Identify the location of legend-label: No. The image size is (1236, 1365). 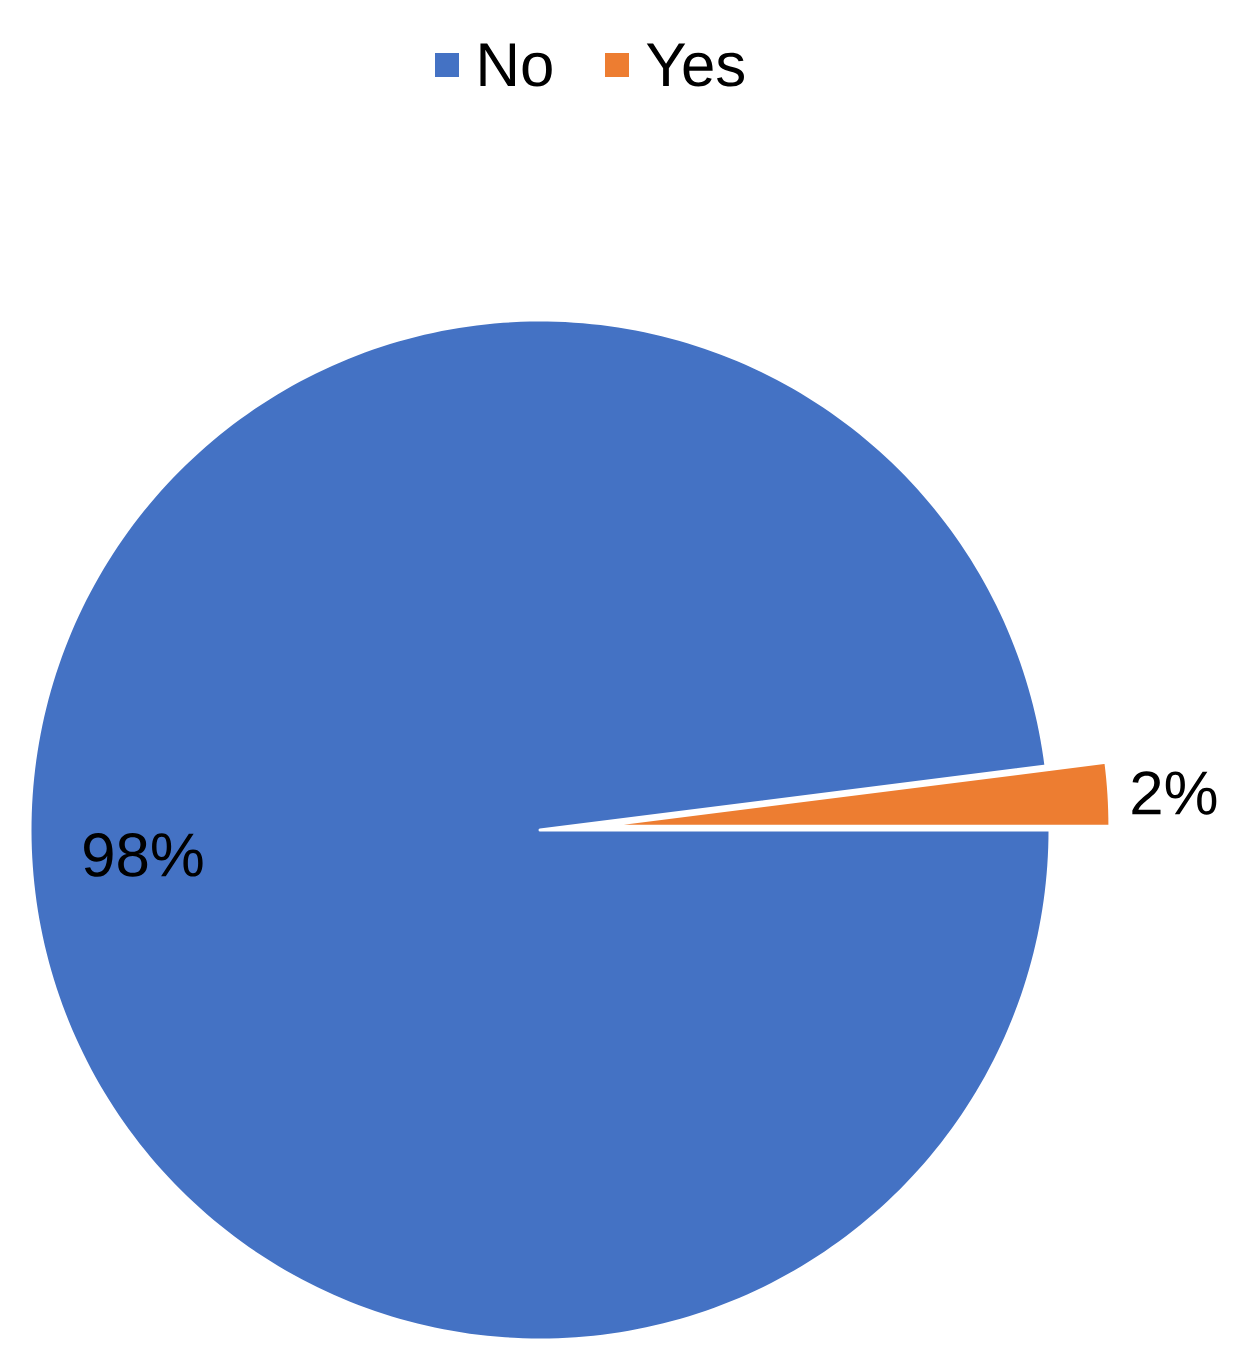
(516, 65).